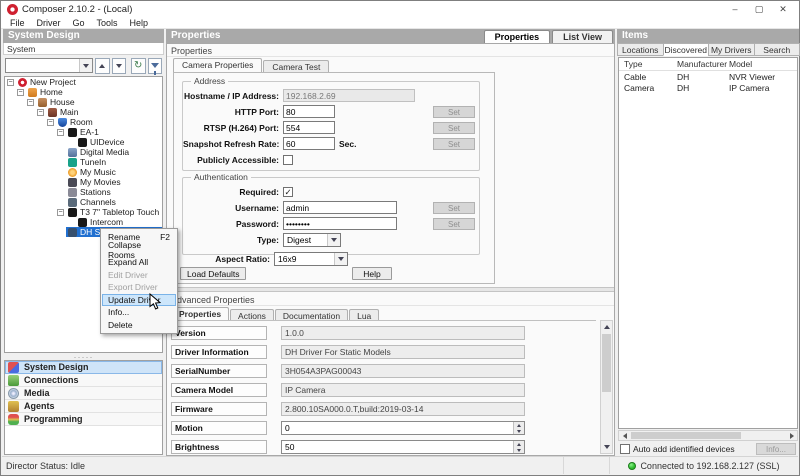 The width and height of the screenshot is (800, 476). Describe the element at coordinates (340, 223) in the screenshot. I see `password-field: ••••••••` at that location.